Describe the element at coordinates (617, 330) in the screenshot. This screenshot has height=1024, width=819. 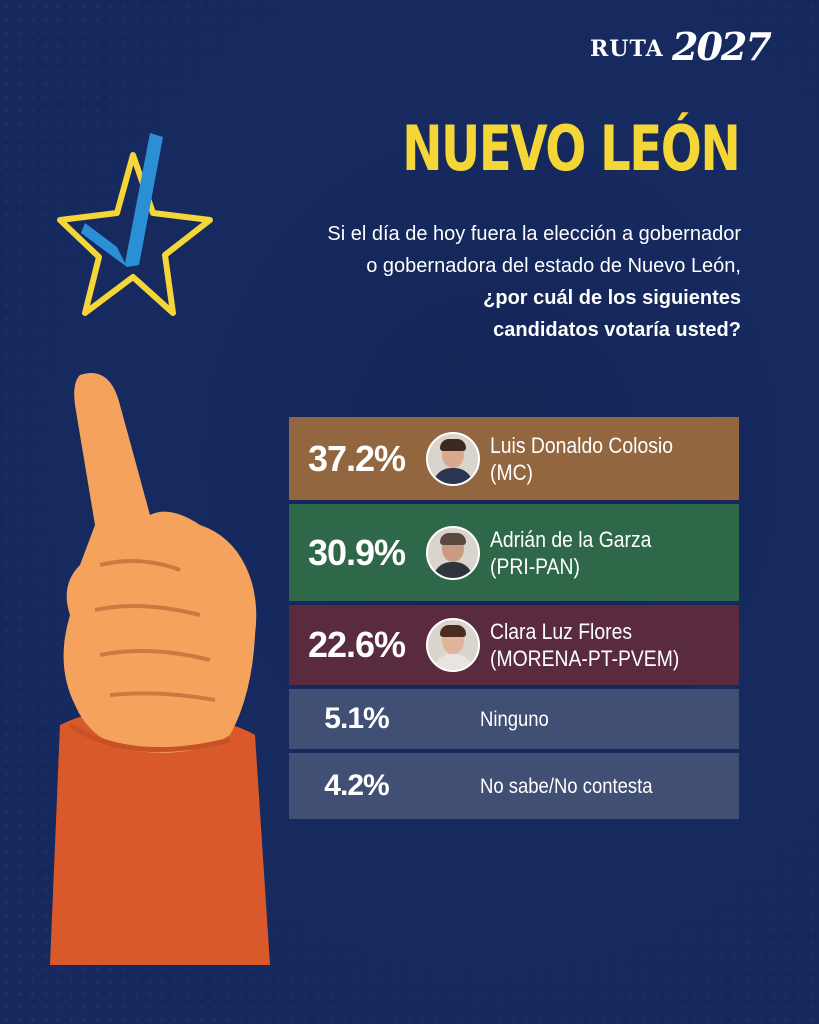
I see `question-line-4: candidatos votaría usted?` at that location.